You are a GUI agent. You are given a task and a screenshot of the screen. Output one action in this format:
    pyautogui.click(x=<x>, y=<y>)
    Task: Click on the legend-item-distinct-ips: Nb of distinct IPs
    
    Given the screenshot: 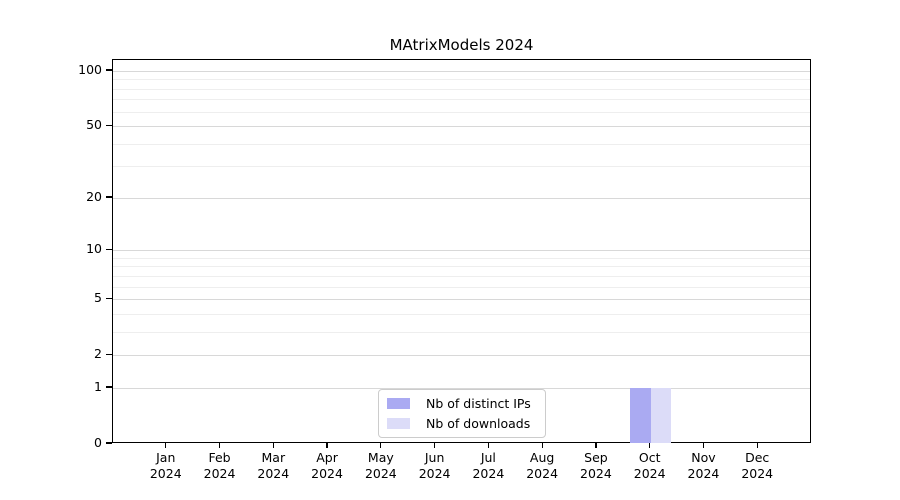 What is the action you would take?
    pyautogui.click(x=462, y=403)
    